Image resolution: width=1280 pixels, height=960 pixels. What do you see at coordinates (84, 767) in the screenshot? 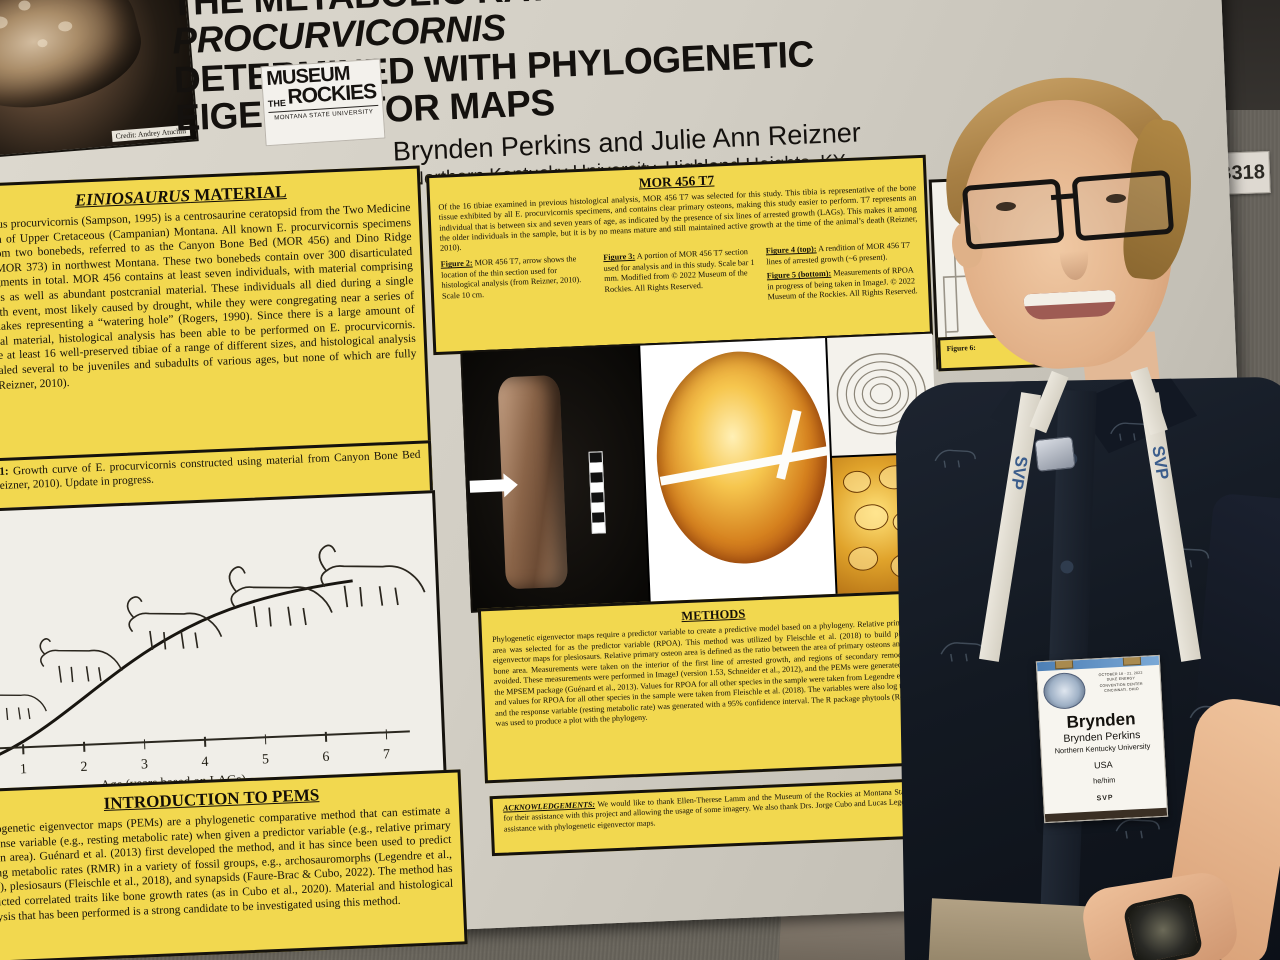
I see `growth-x-tick-label: 2` at bounding box center [84, 767].